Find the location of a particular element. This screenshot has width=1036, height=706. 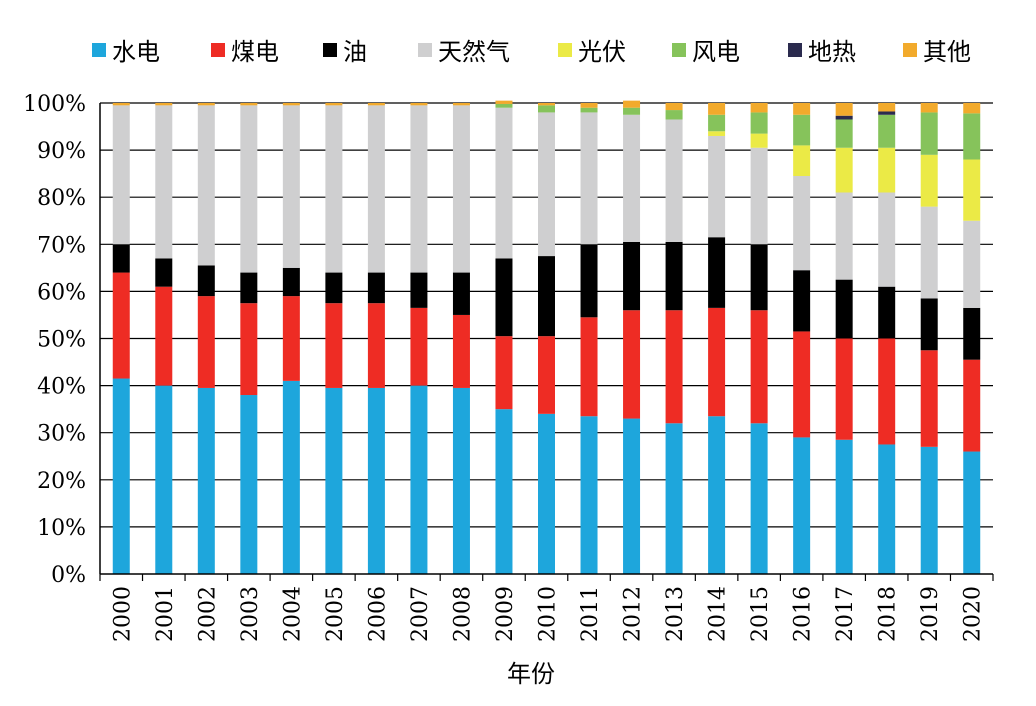

x-tick-label: 2007 is located at coordinates (420, 614).